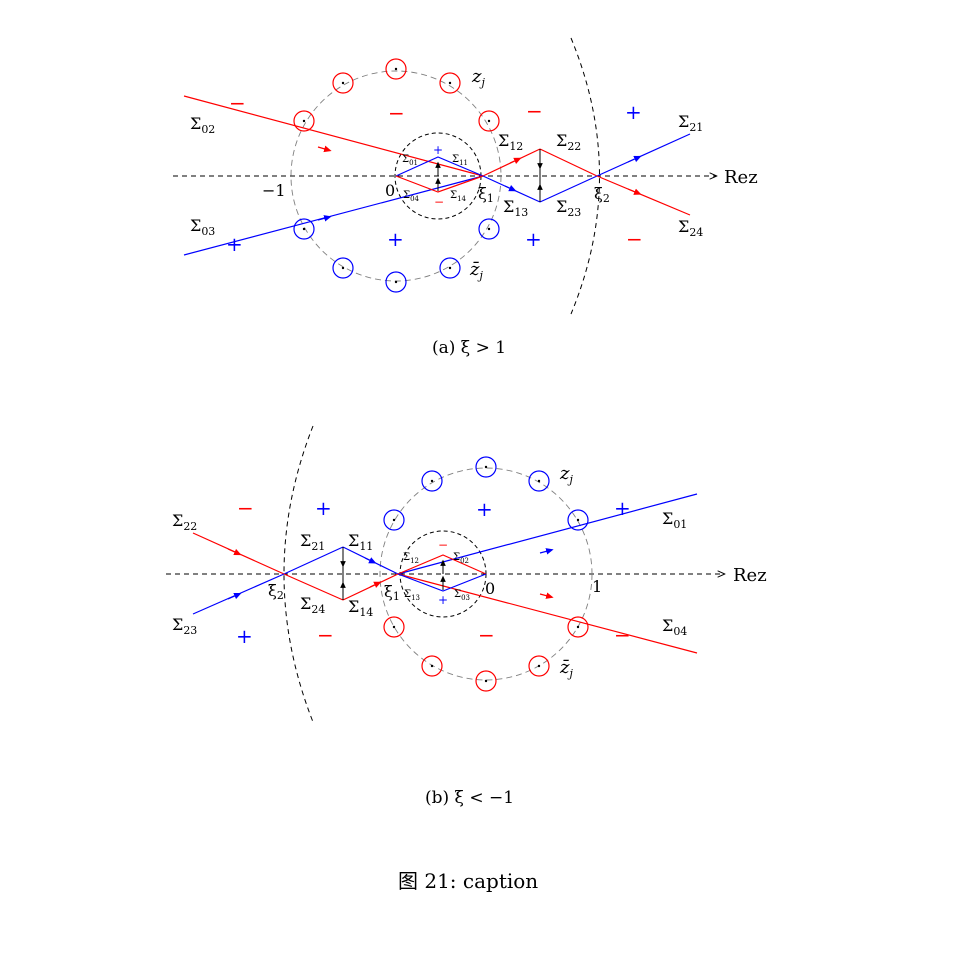  What do you see at coordinates (568, 142) in the screenshot?
I see `label-sigma22: Σ22` at bounding box center [568, 142].